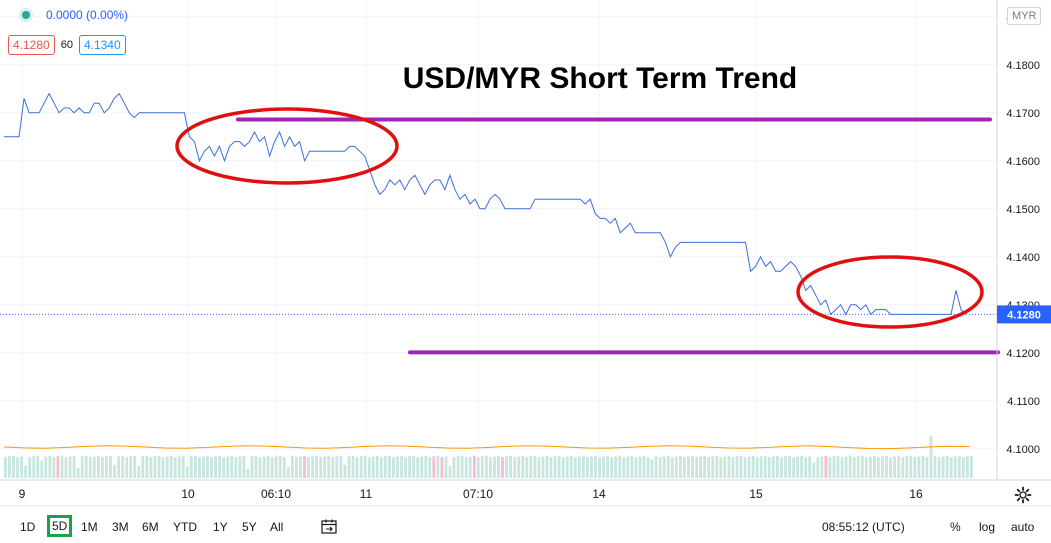 The height and width of the screenshot is (543, 1051). I want to click on volume-bars, so click(488, 457).